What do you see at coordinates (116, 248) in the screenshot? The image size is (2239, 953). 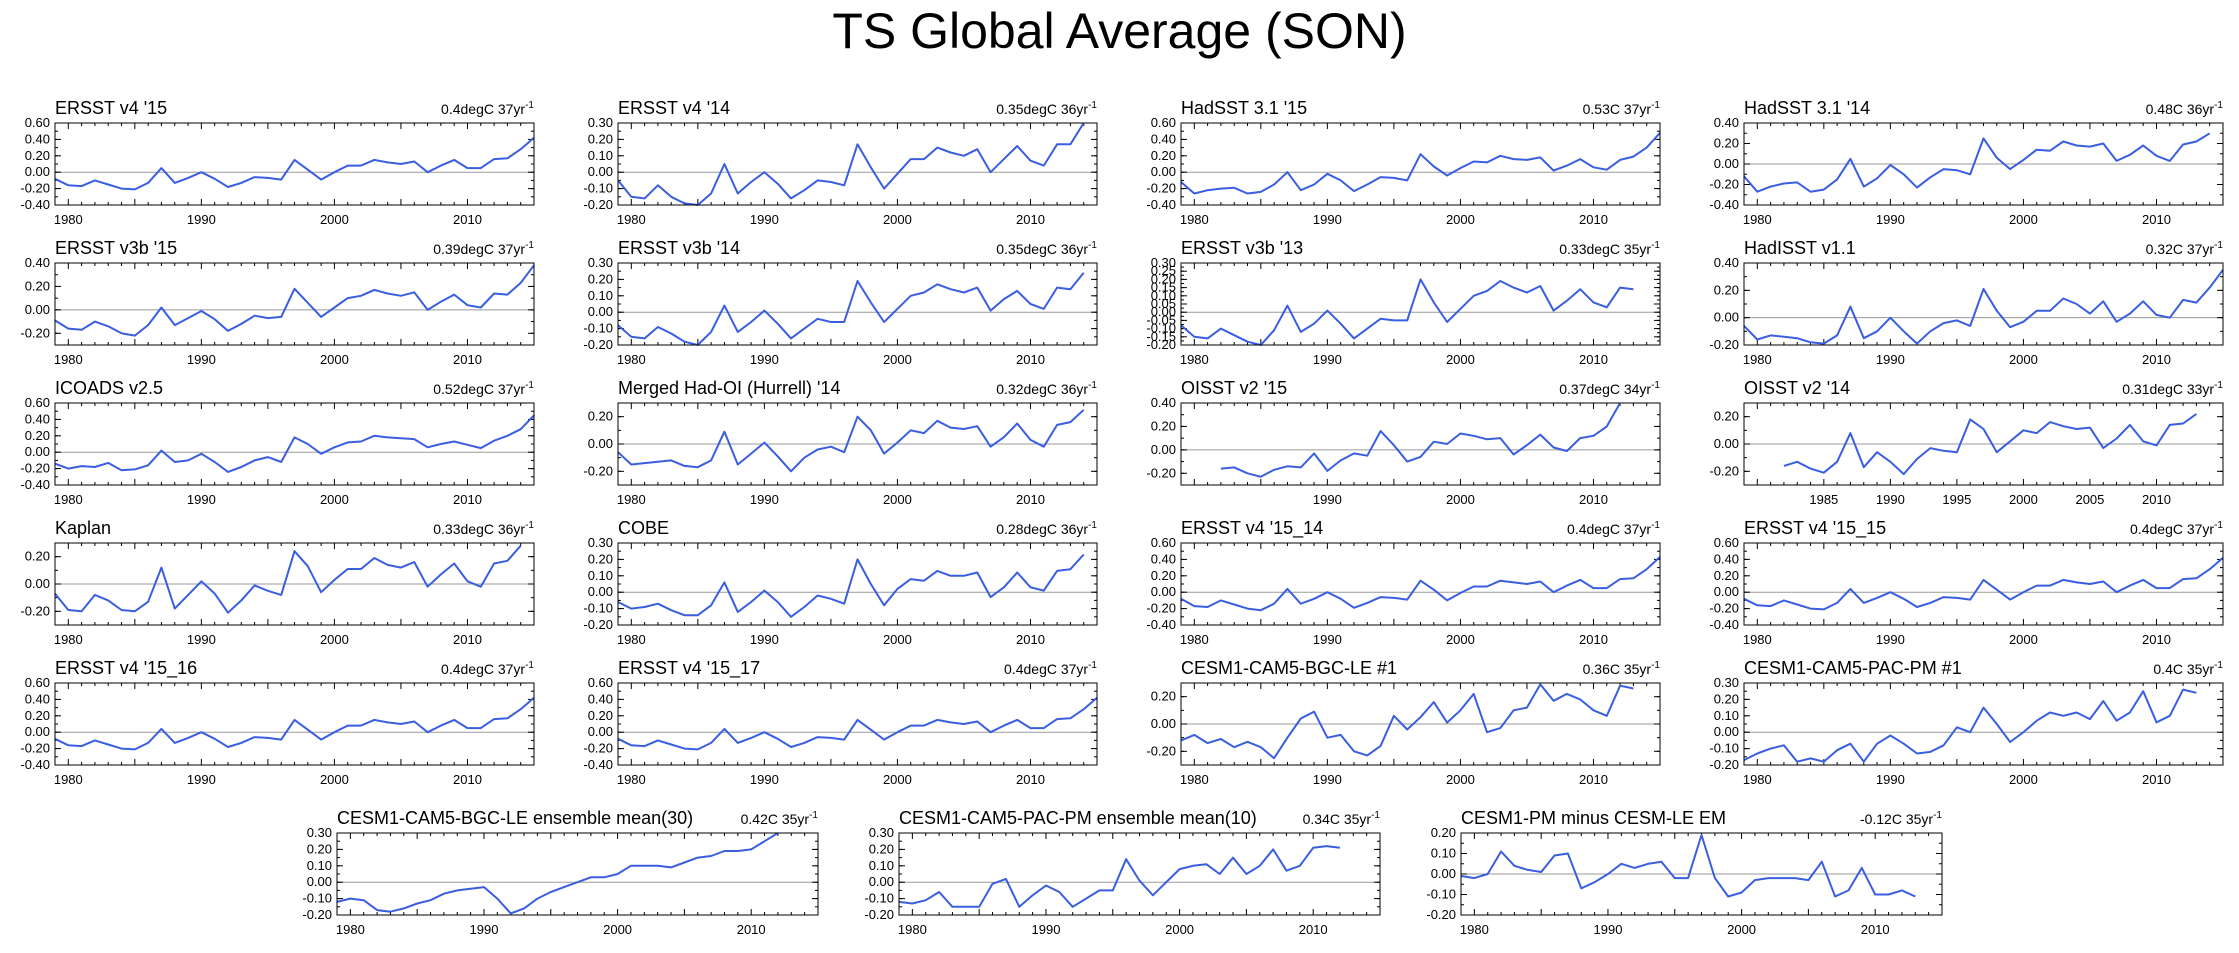 I see `panel-title: ERSST v3b '15` at bounding box center [116, 248].